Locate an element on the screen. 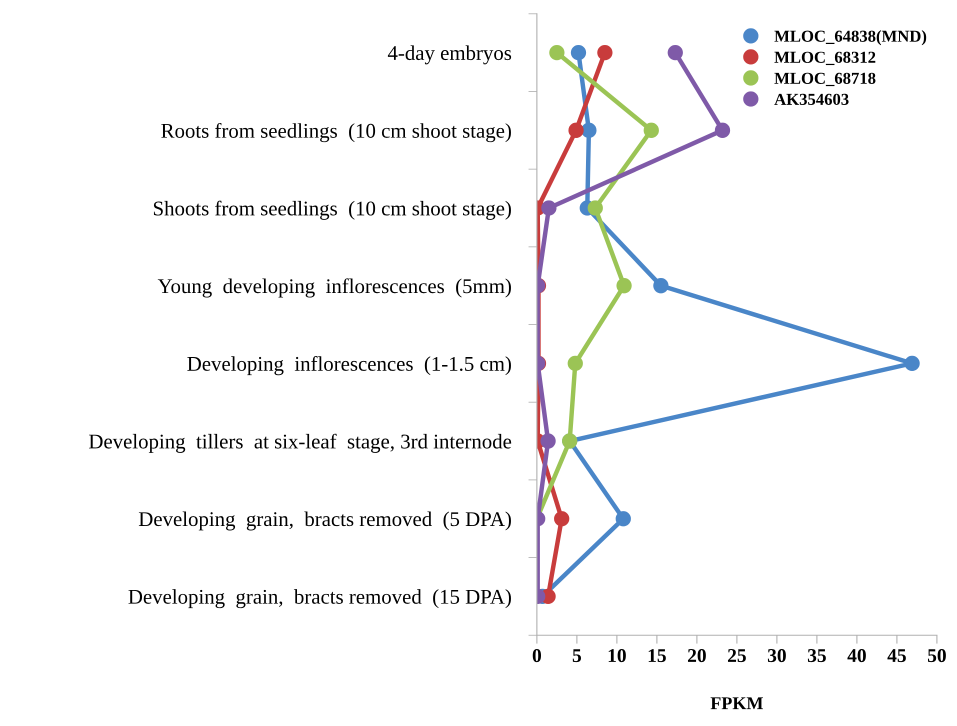  y-tick-label: Young developing inflorescences (5mm) is located at coordinates (334, 288).